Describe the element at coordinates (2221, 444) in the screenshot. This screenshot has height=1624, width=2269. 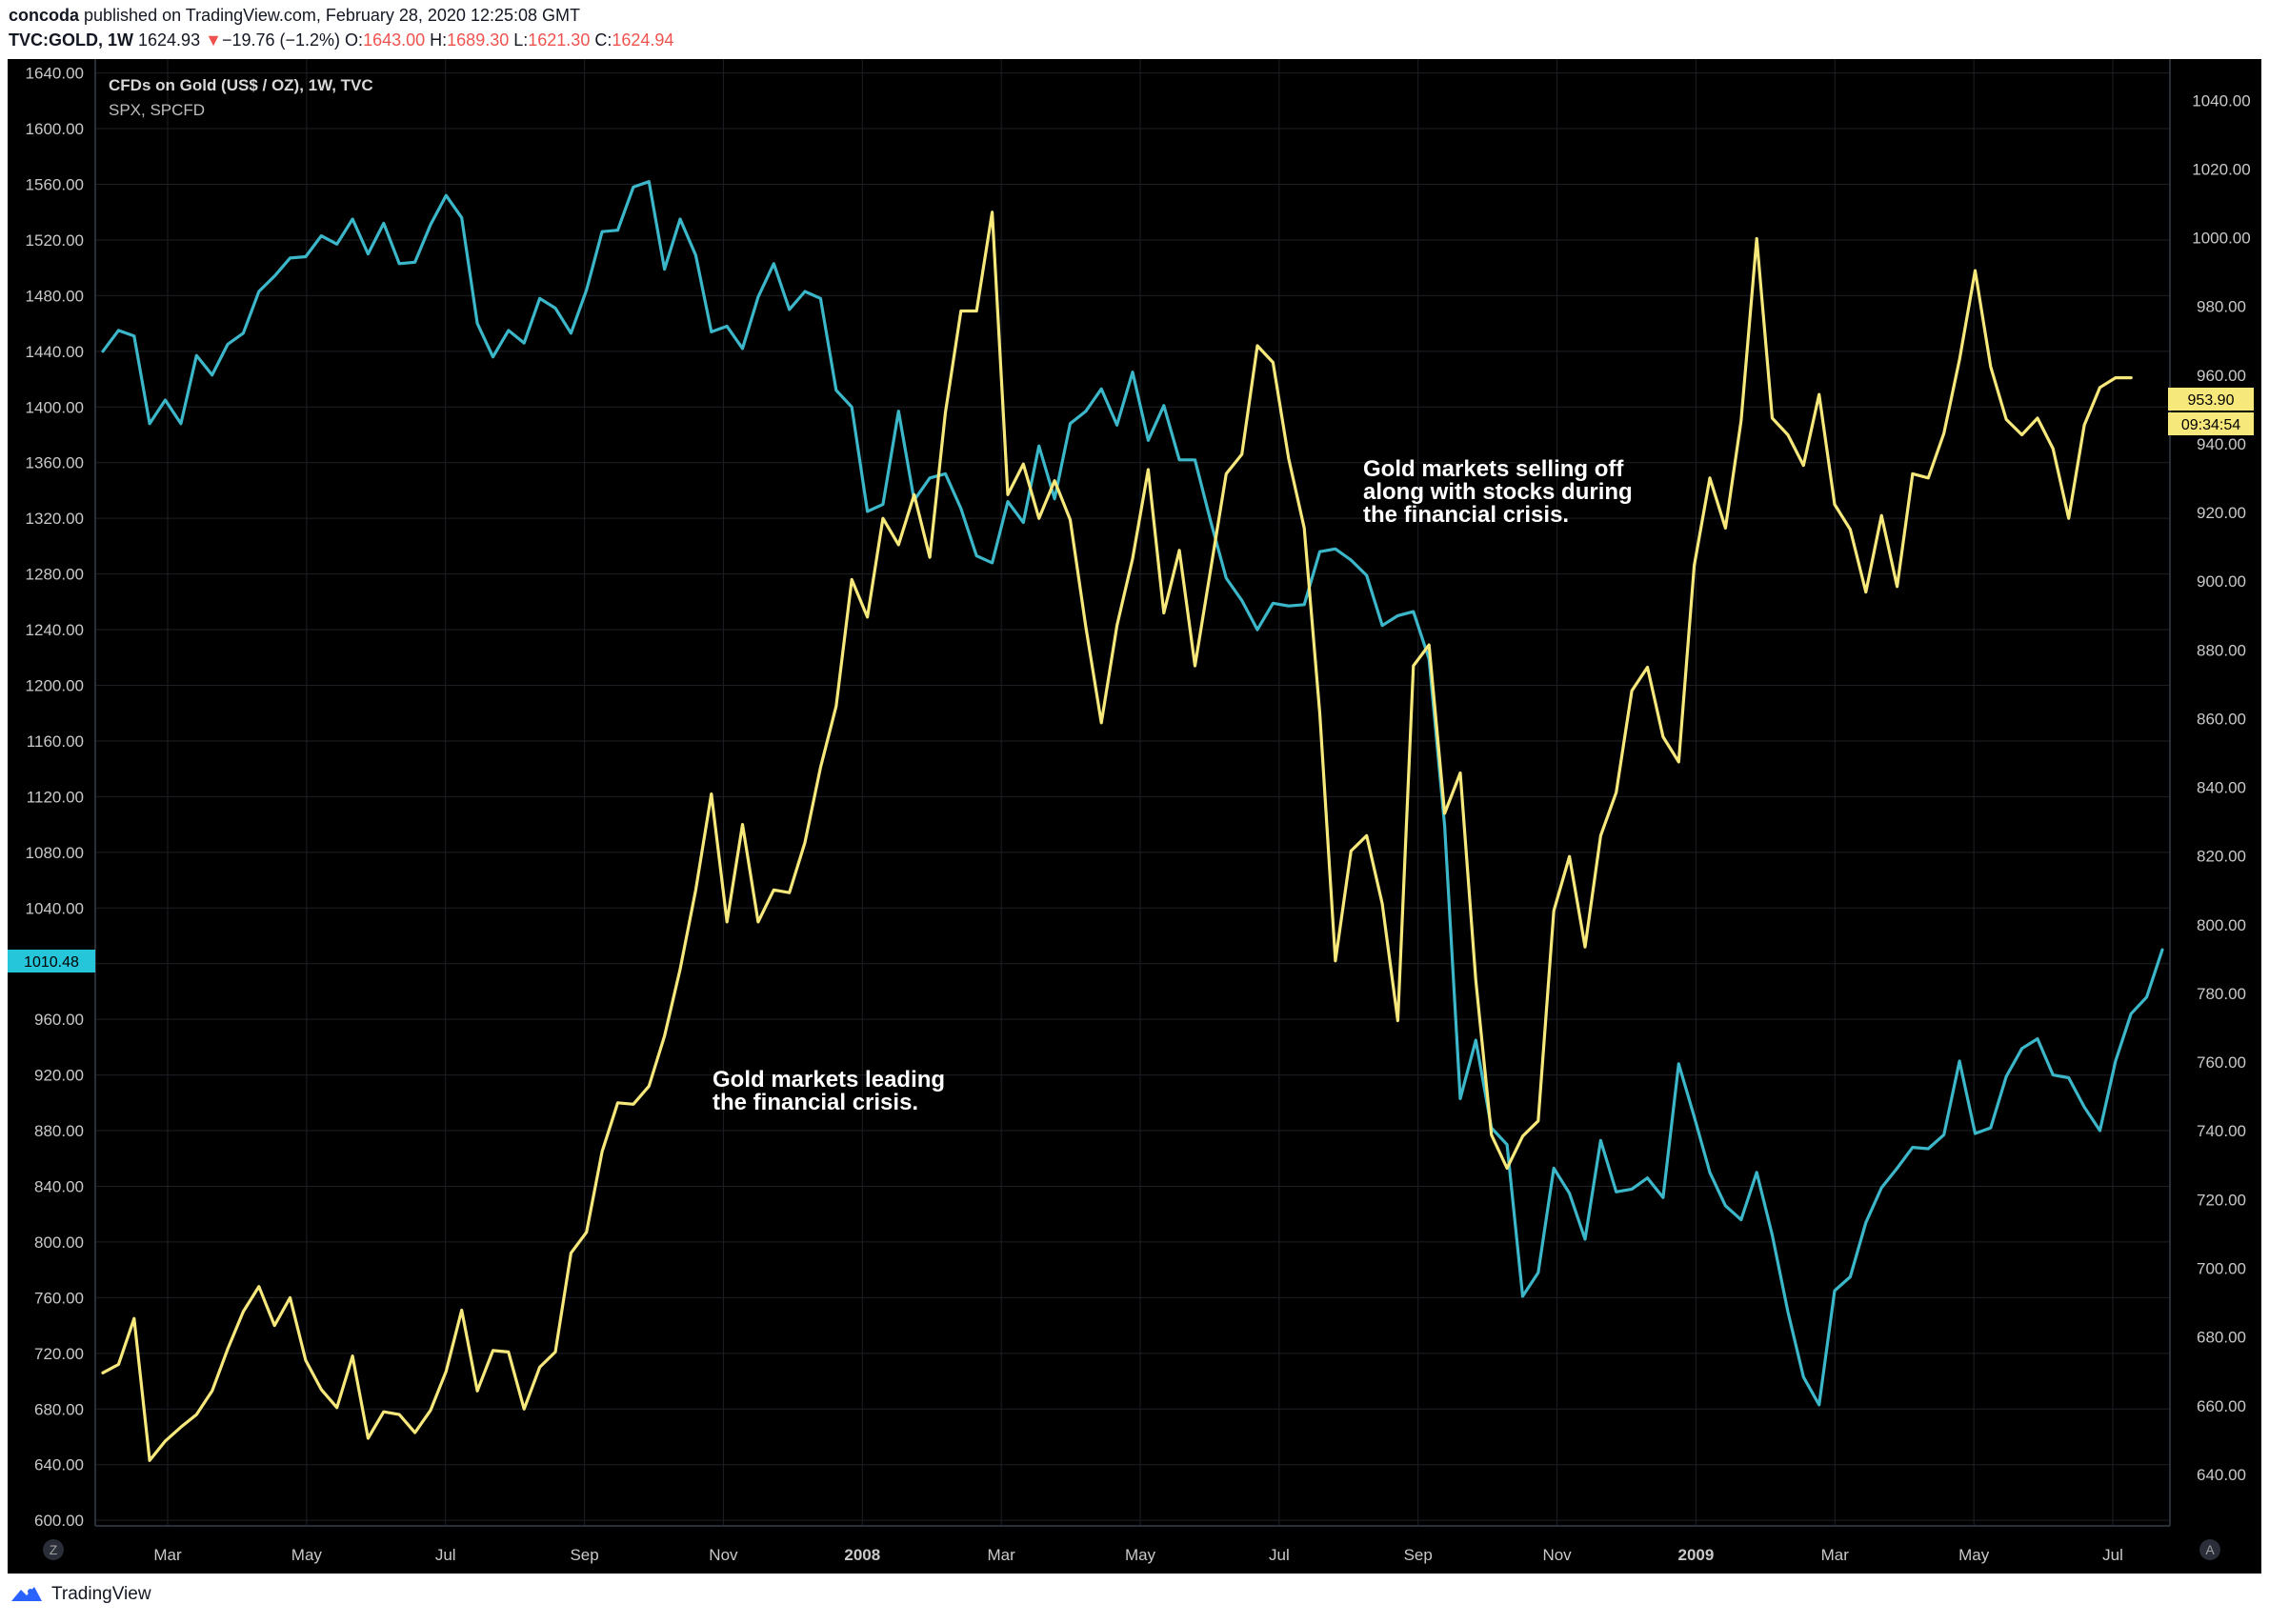
I see `right-tick-label: 940.00` at that location.